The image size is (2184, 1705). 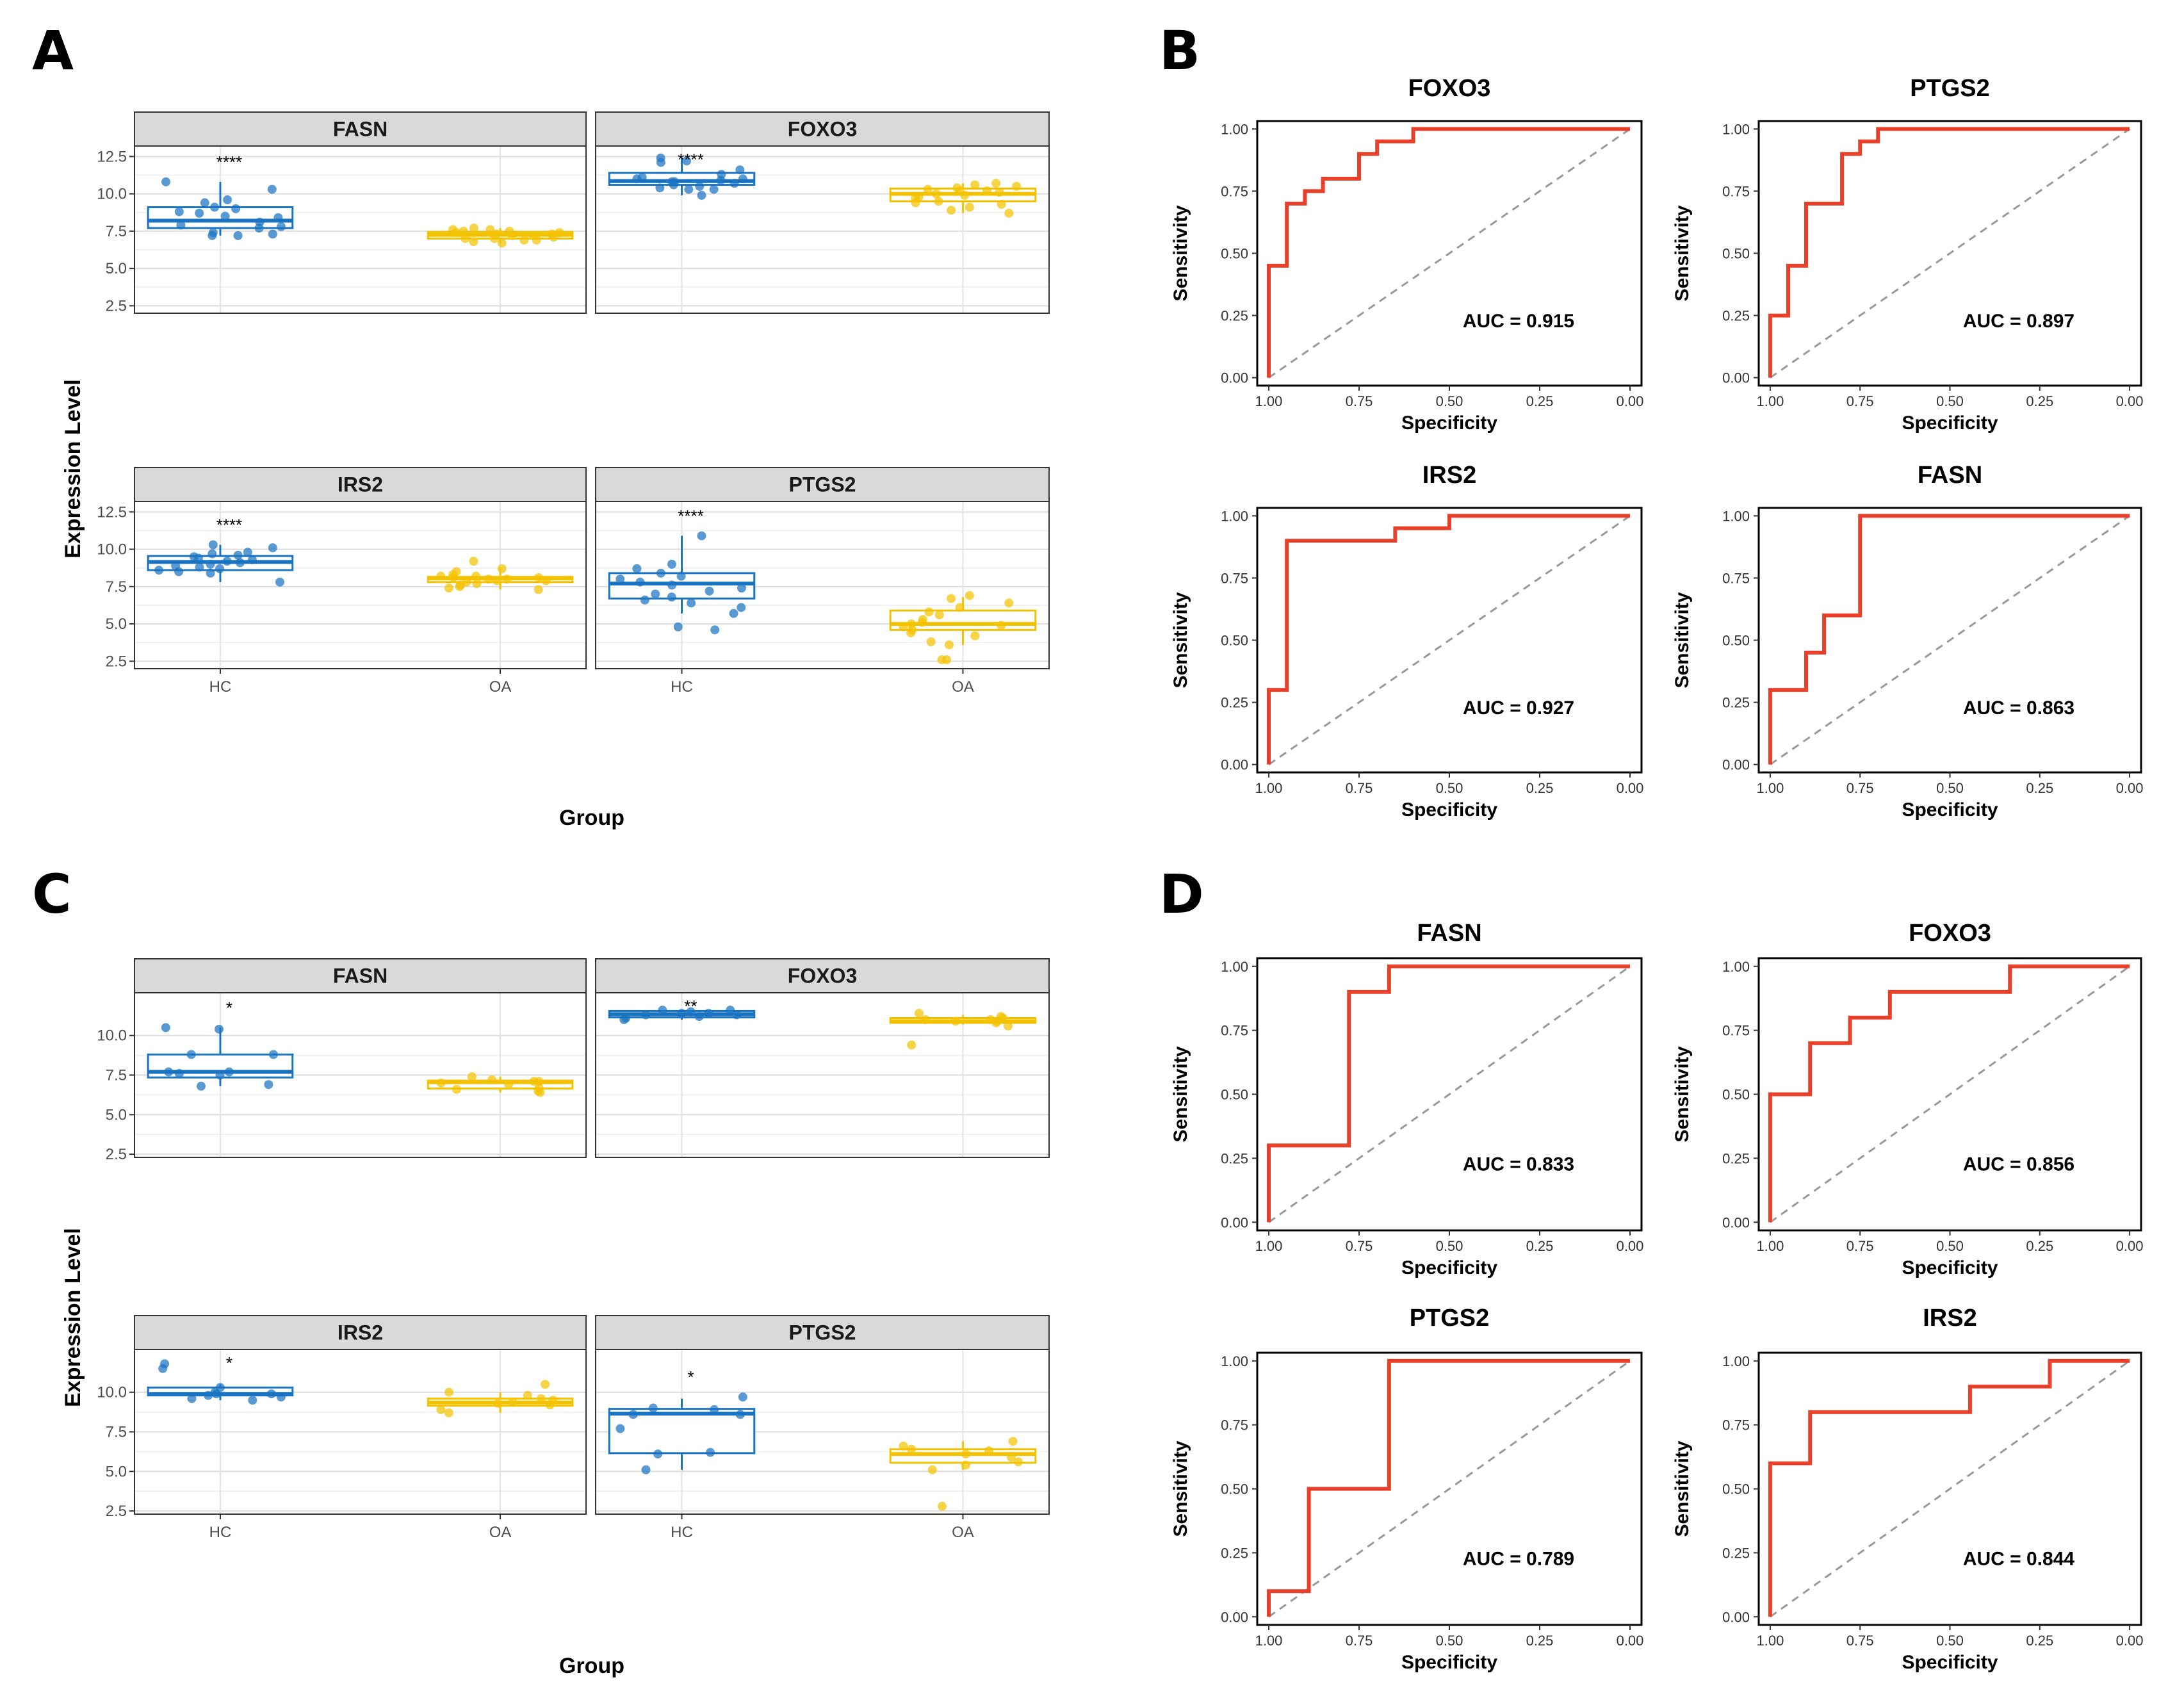 What do you see at coordinates (1950, 1318) in the screenshot?
I see `roc-title: IRS2` at bounding box center [1950, 1318].